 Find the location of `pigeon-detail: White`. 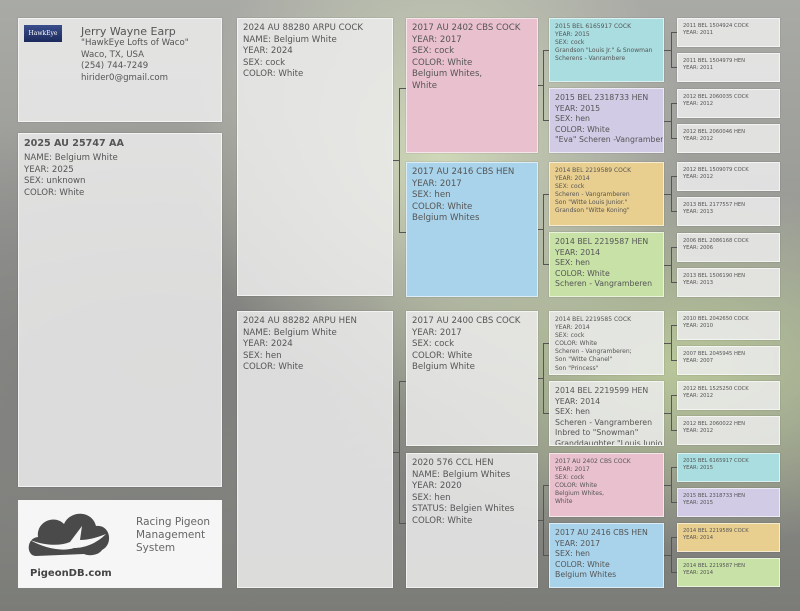

pigeon-detail: White is located at coordinates (424, 85).